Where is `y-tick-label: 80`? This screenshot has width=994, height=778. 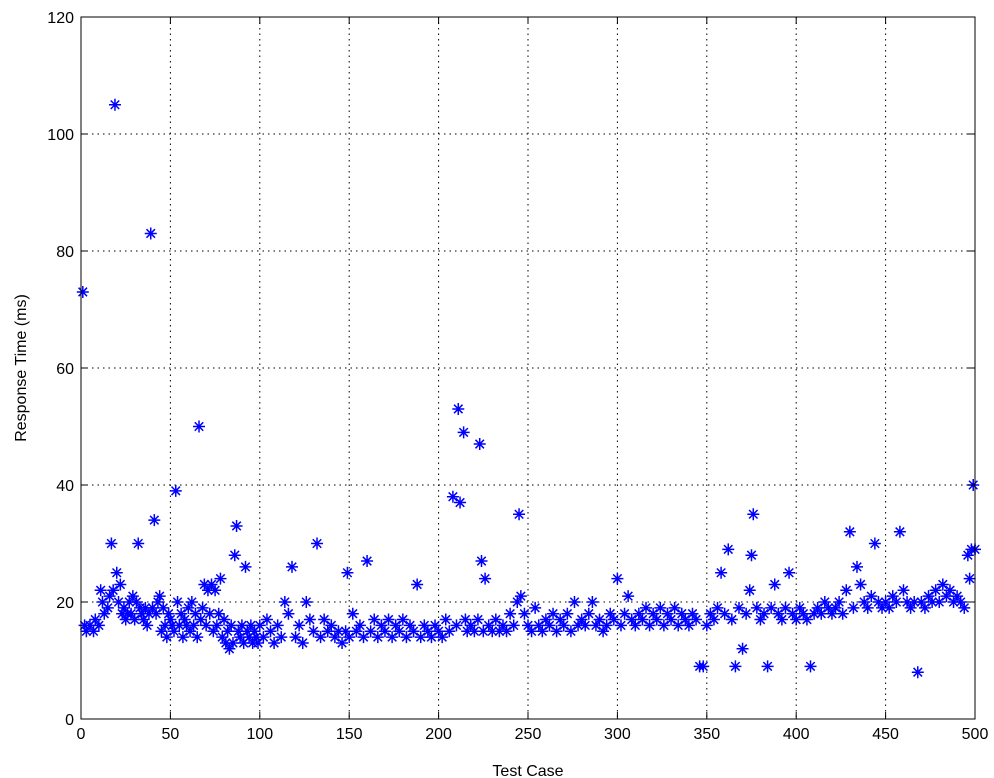
y-tick-label: 80 is located at coordinates (65, 252).